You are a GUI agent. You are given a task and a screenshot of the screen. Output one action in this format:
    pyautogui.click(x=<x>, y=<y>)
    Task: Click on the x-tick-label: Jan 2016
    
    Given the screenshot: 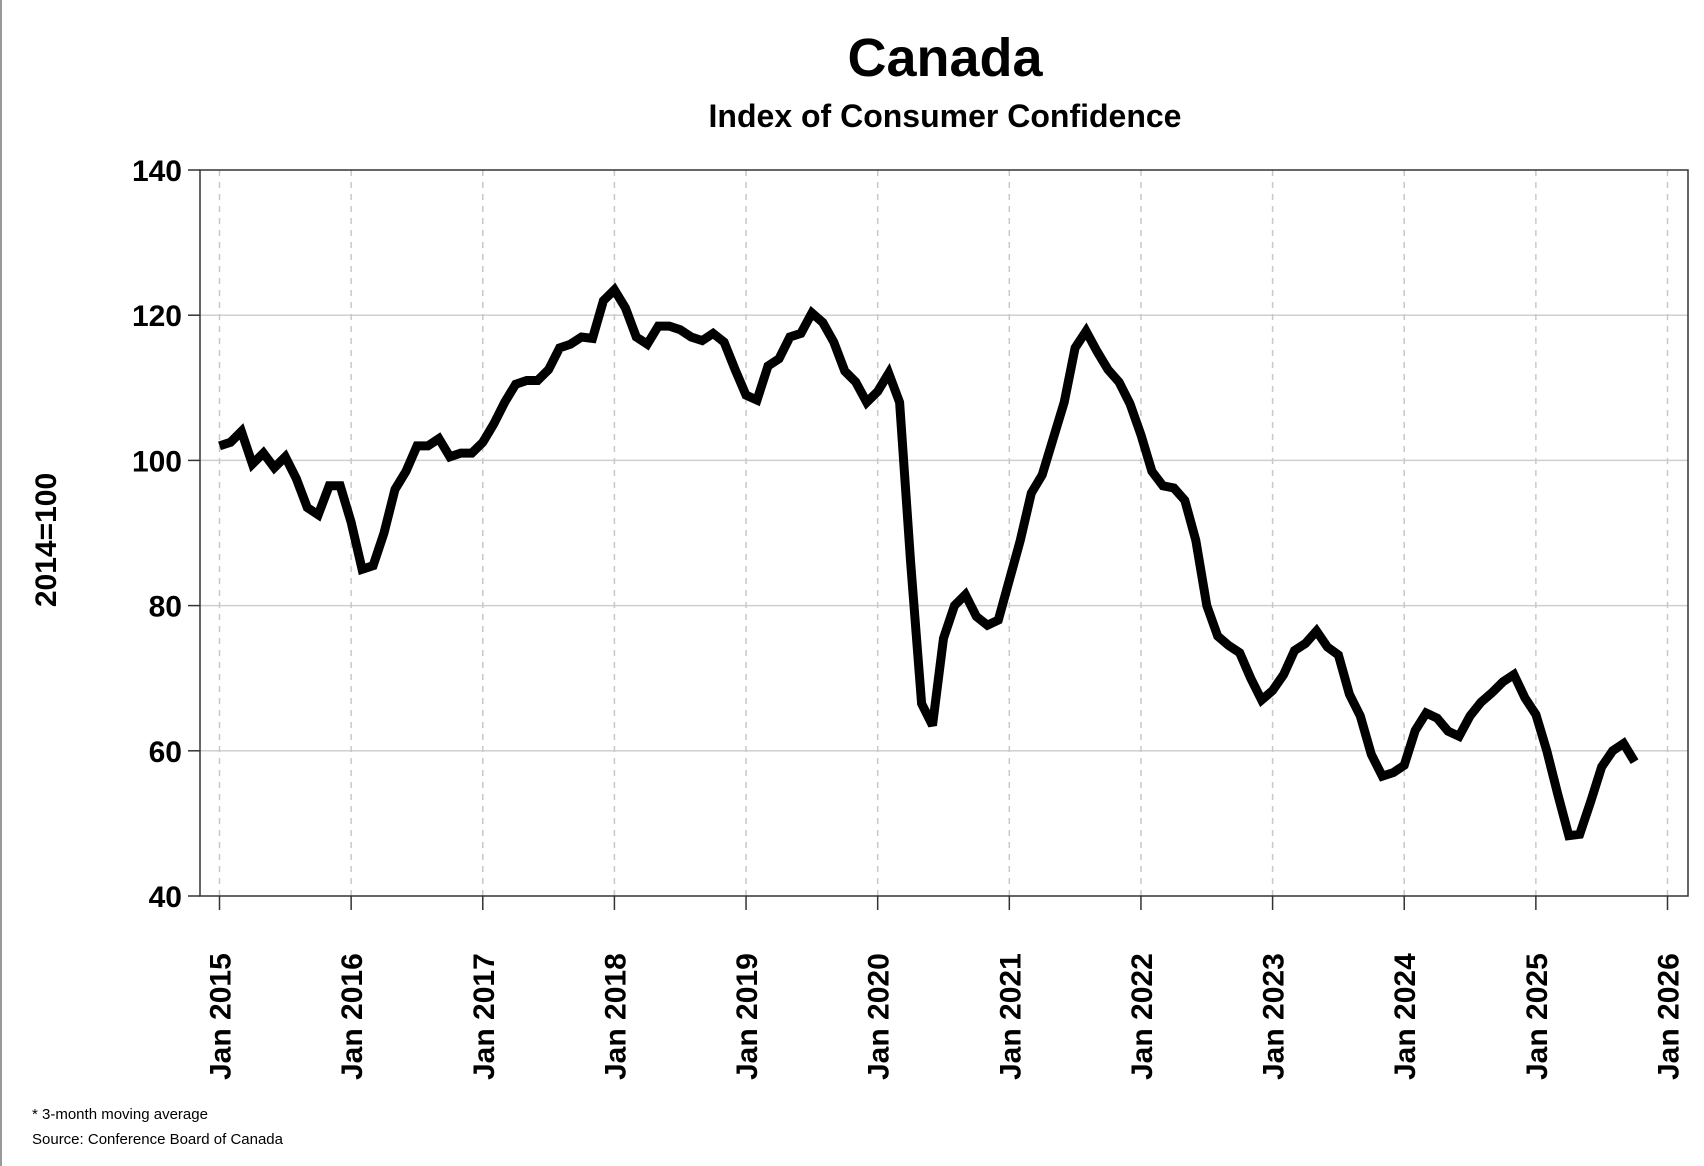 What is the action you would take?
    pyautogui.click(x=352, y=1016)
    